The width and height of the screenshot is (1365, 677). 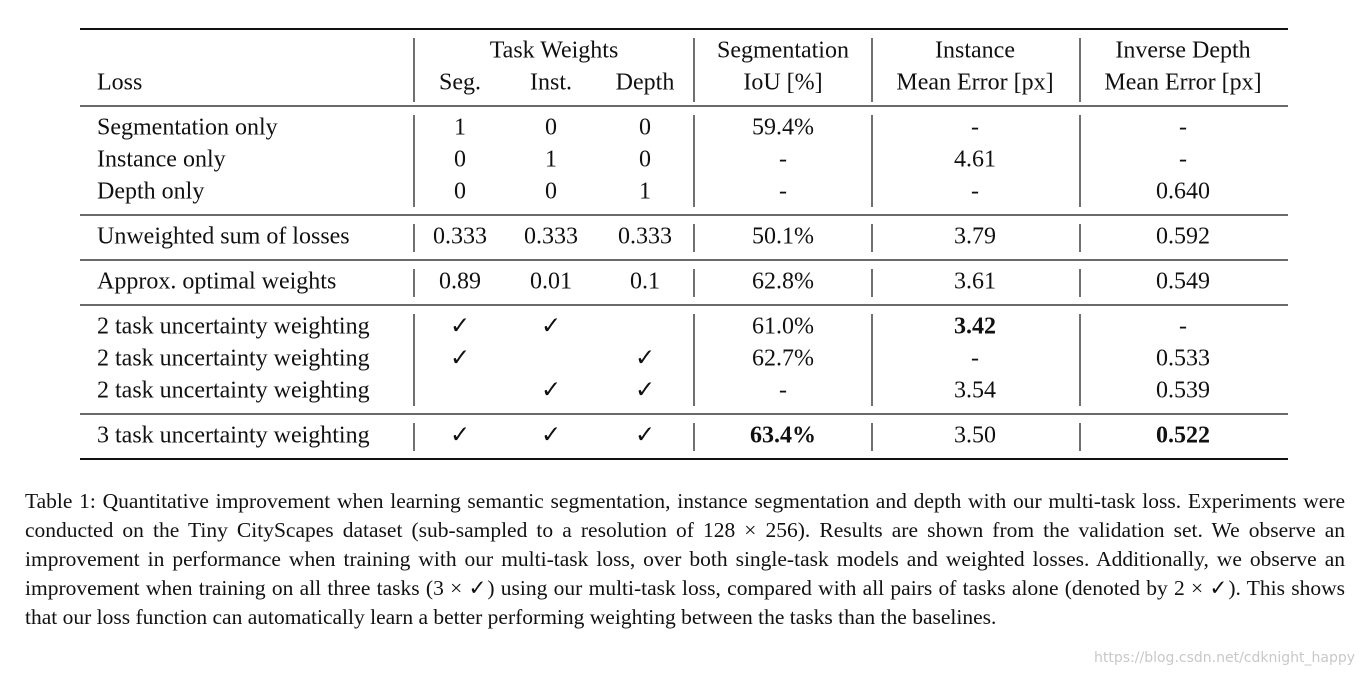 I want to click on cell: 62.7%, so click(x=783, y=359).